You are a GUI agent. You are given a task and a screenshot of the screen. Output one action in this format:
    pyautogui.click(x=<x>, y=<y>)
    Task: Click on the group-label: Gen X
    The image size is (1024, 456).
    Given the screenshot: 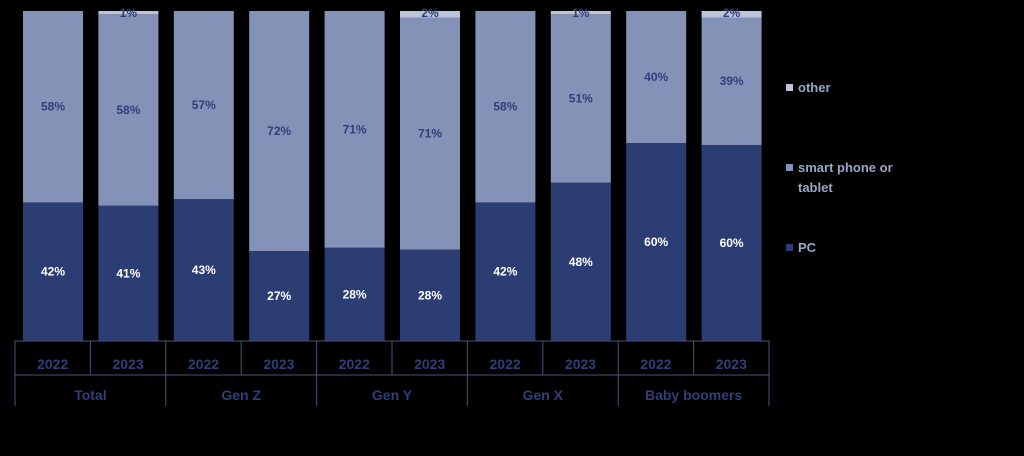 What is the action you would take?
    pyautogui.click(x=543, y=395)
    